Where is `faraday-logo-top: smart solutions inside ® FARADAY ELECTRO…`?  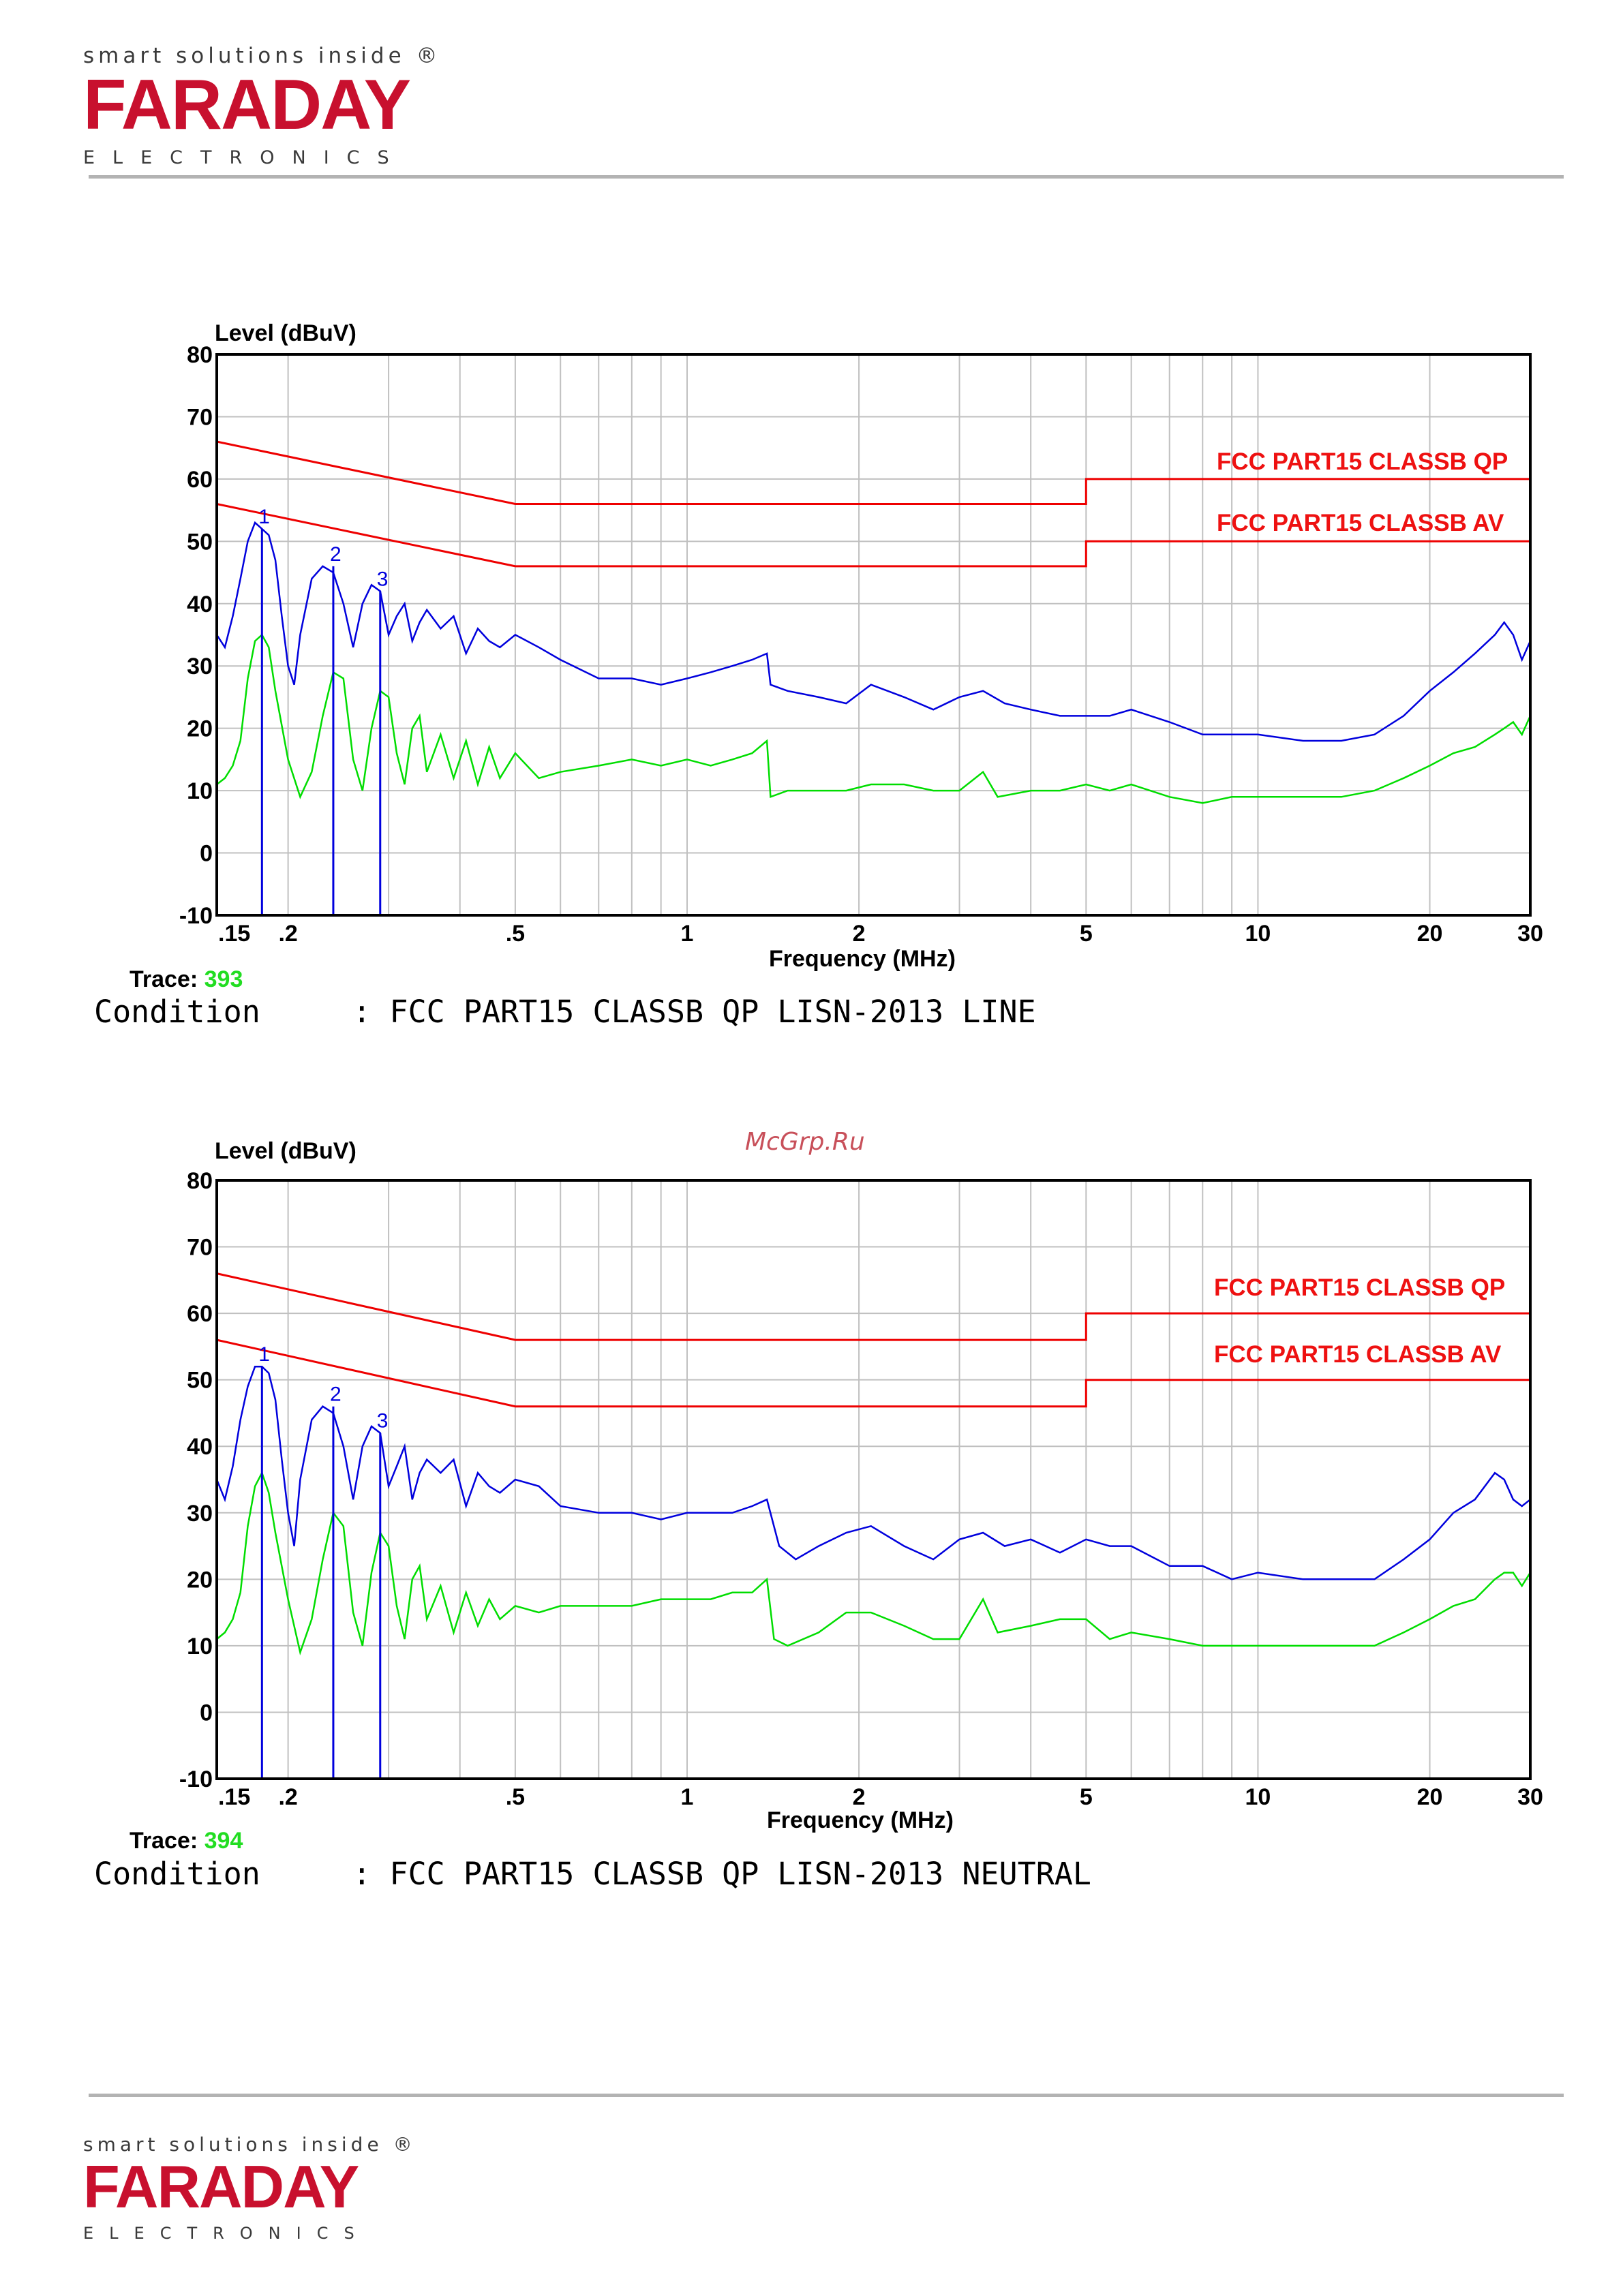 faraday-logo-top: smart solutions inside ® FARADAY ELECTRO… is located at coordinates (262, 106).